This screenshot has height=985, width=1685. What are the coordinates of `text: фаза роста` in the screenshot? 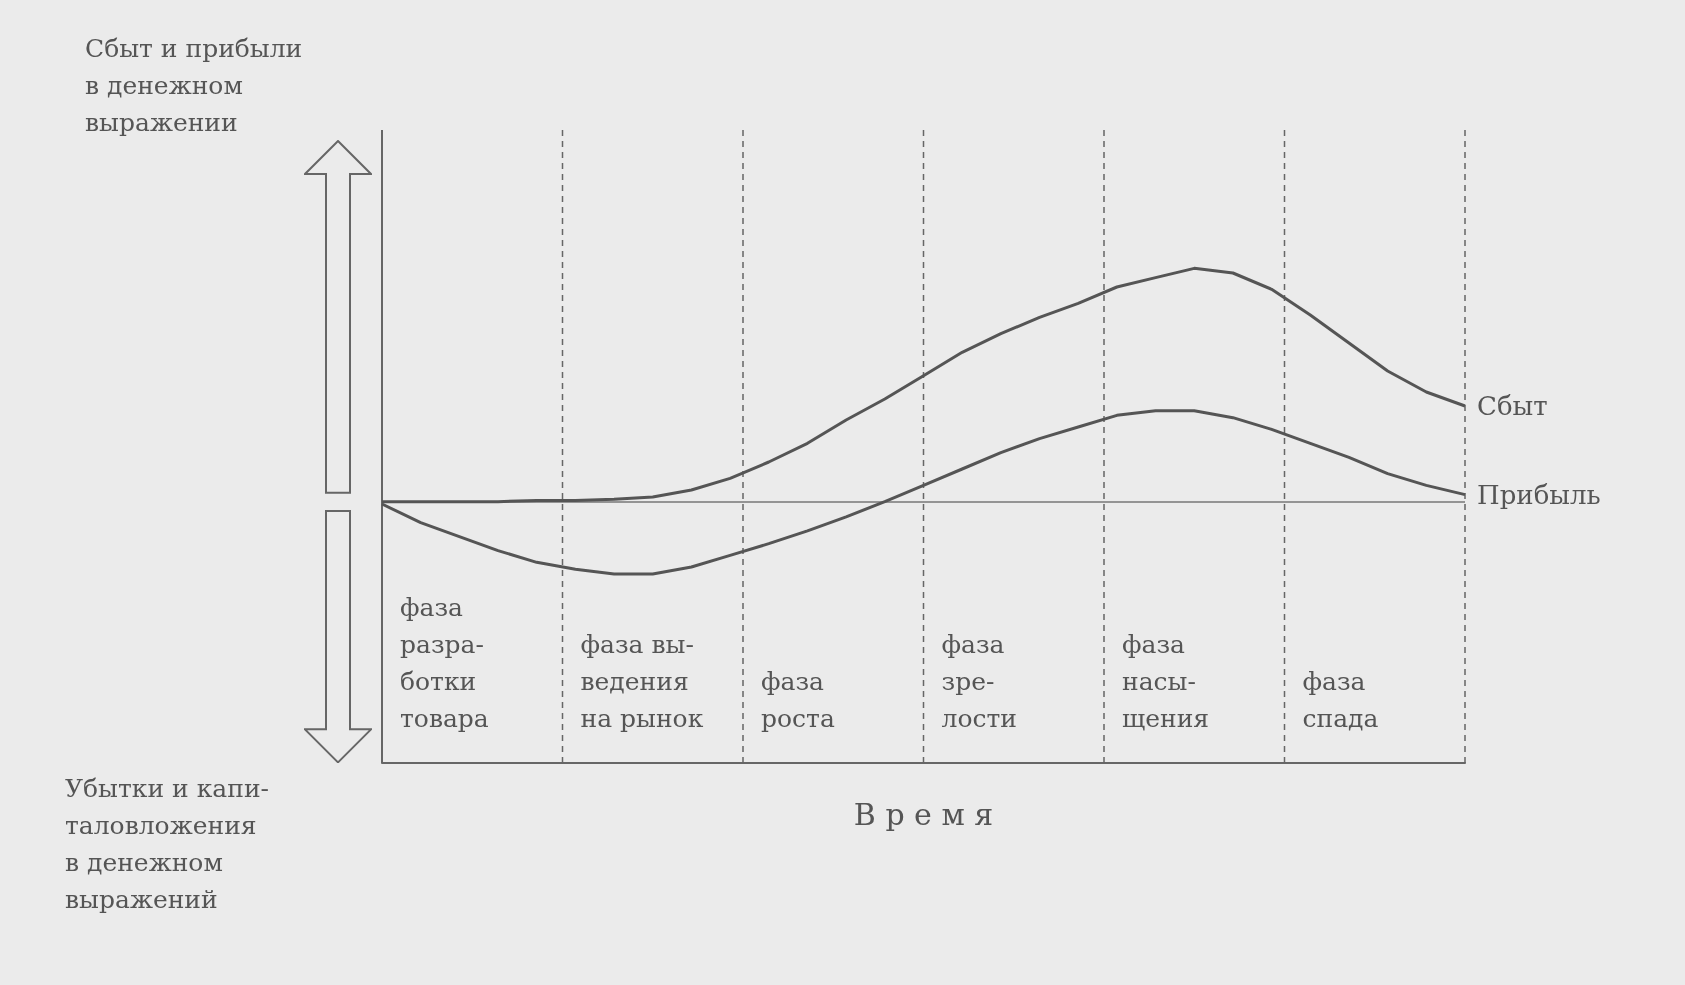 It's located at (798, 700).